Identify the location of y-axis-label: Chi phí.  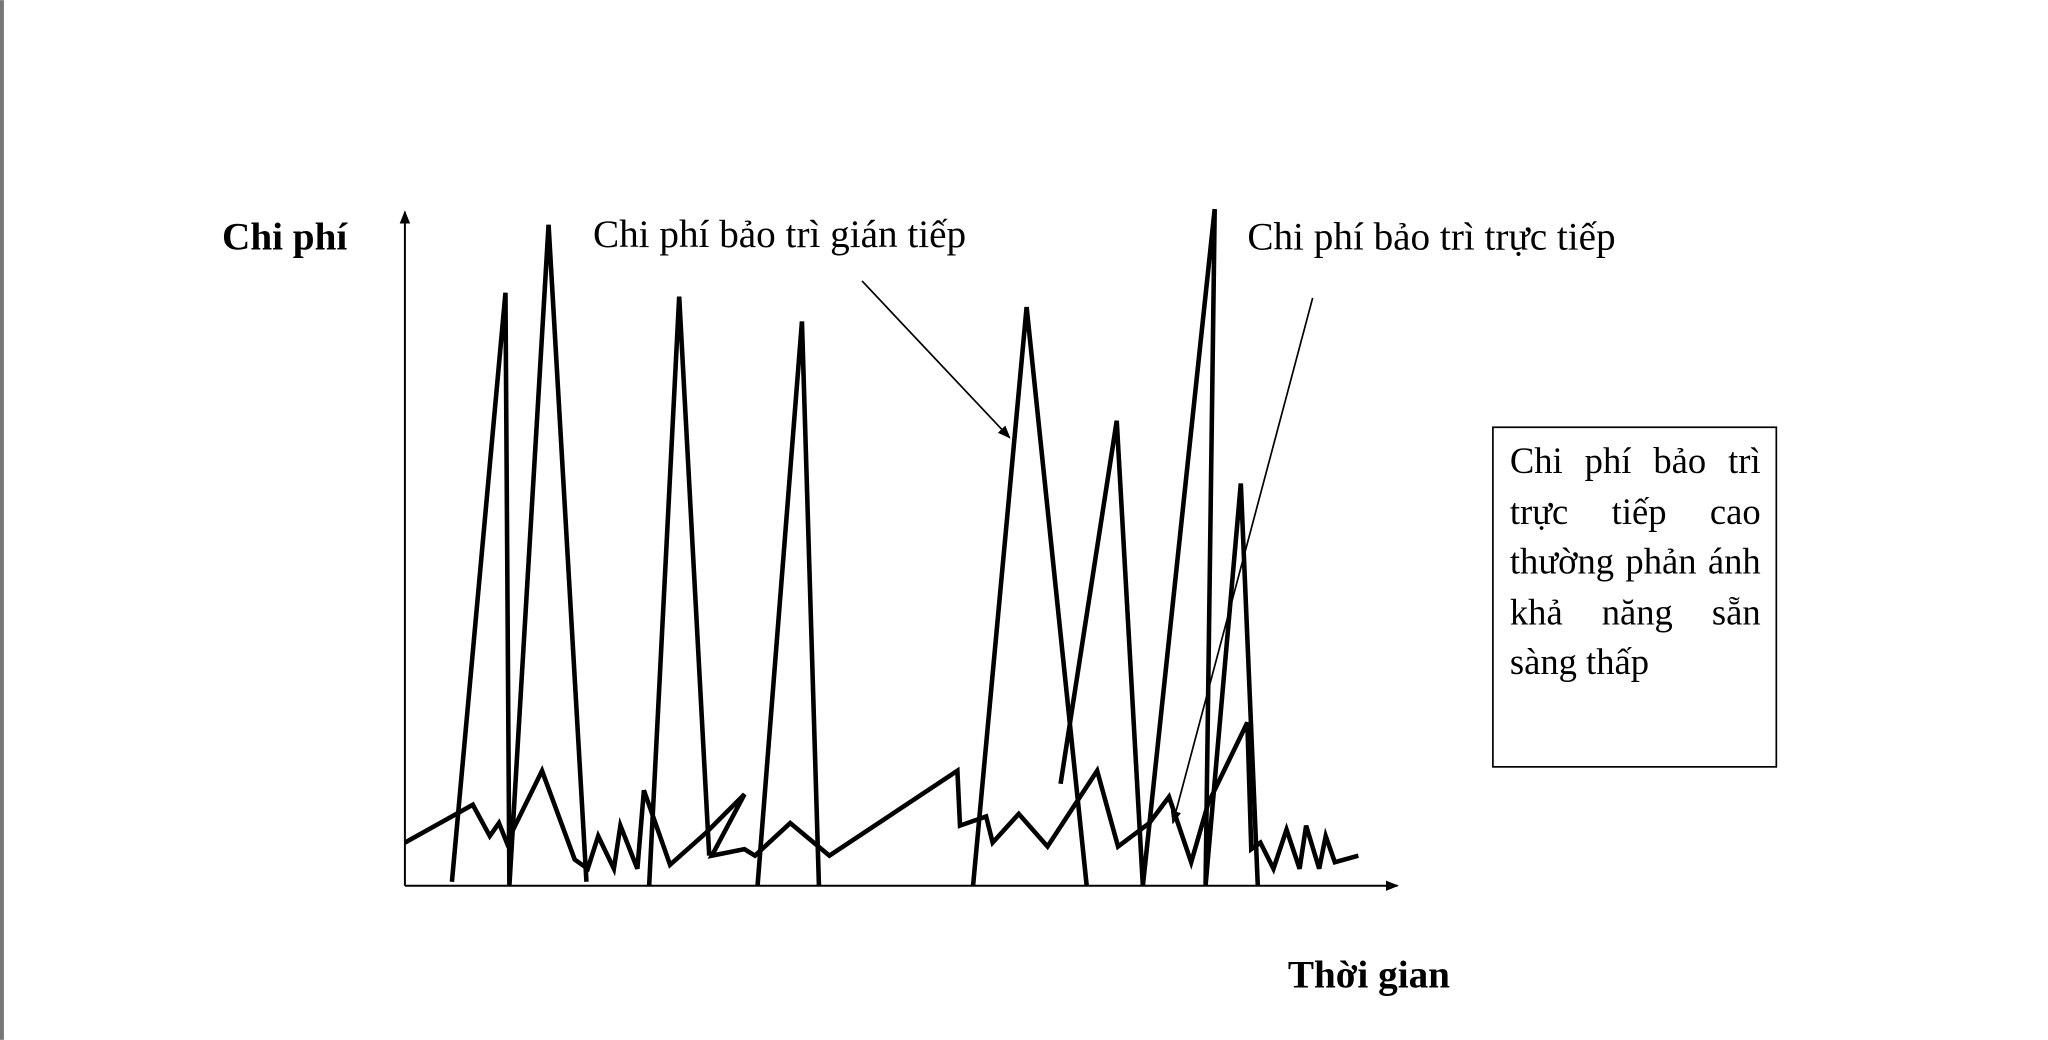
(285, 237).